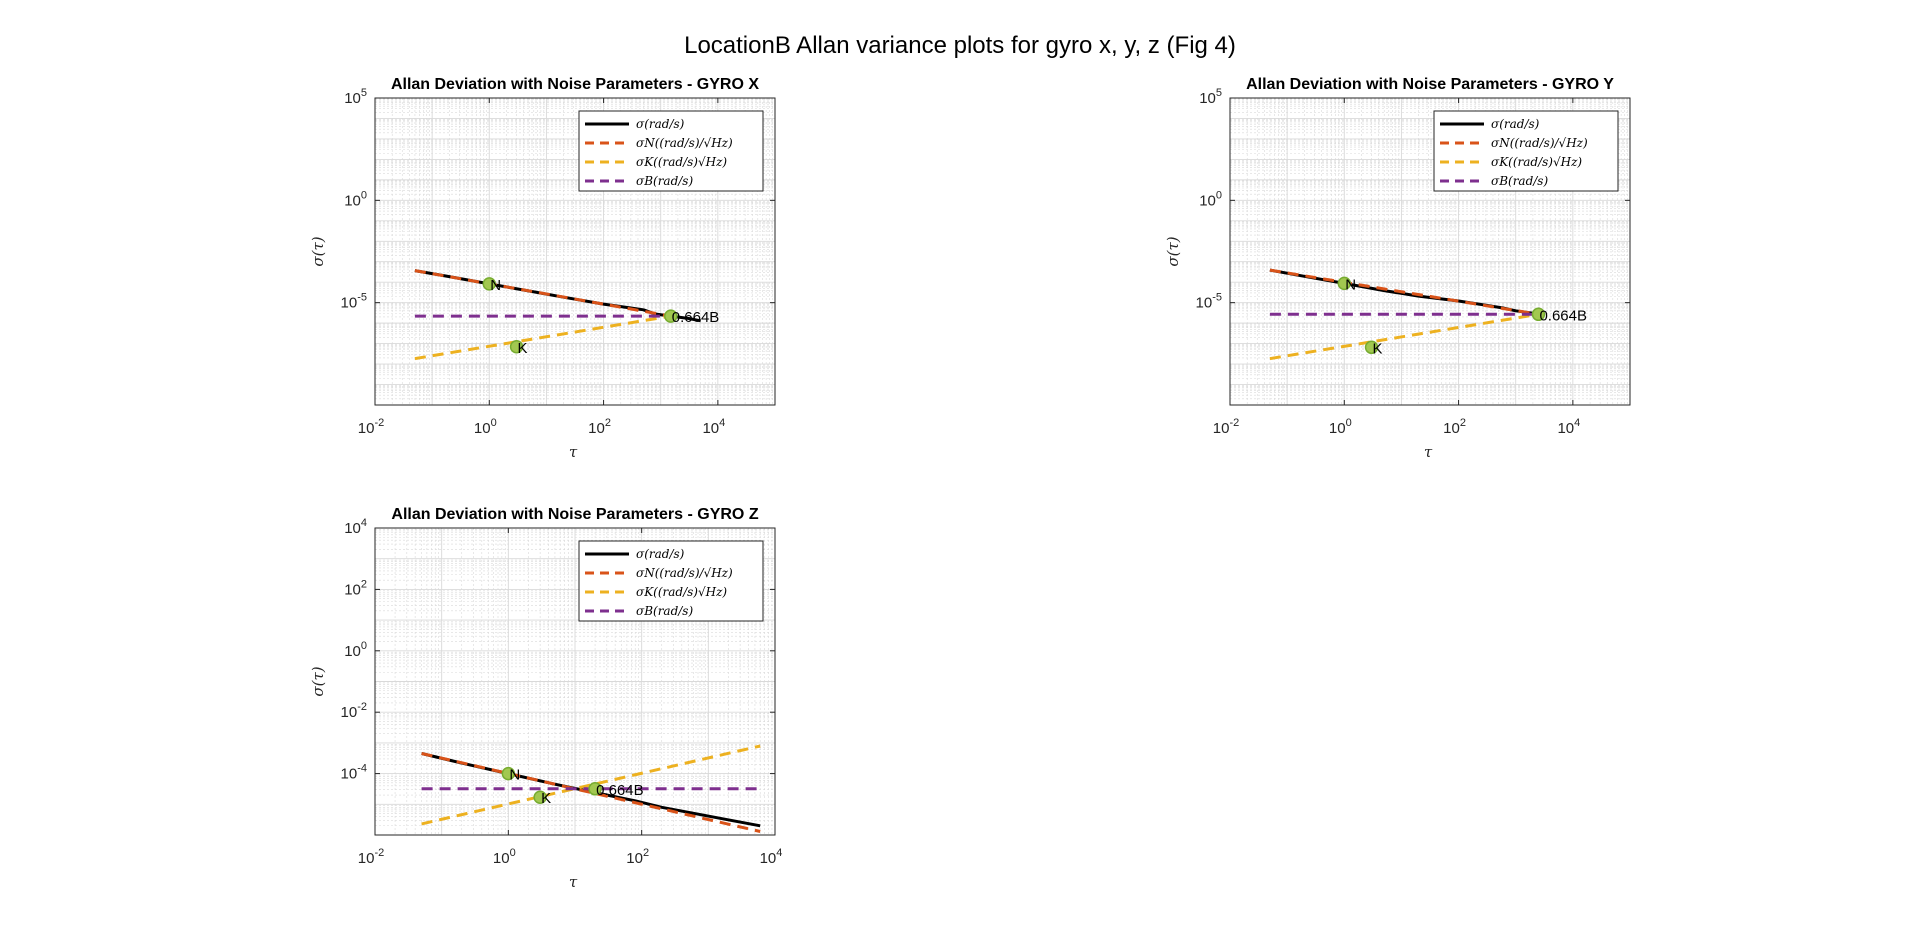  I want to click on y-tick-label: 10⁻², so click(354, 711).